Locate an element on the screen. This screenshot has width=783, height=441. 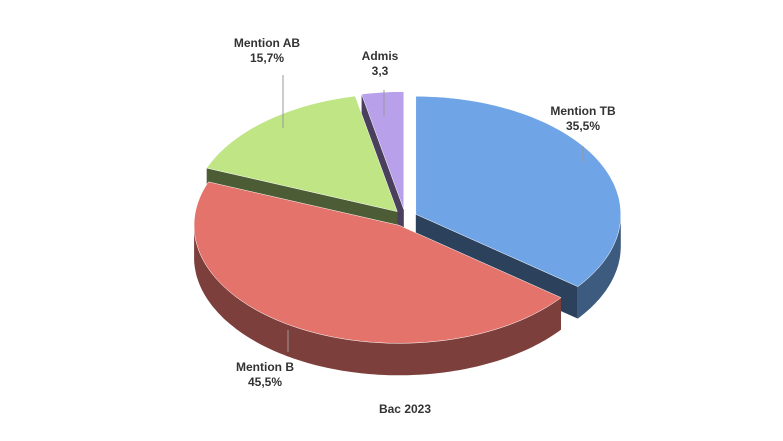
slice-label: Mention AB is located at coordinates (267, 43).